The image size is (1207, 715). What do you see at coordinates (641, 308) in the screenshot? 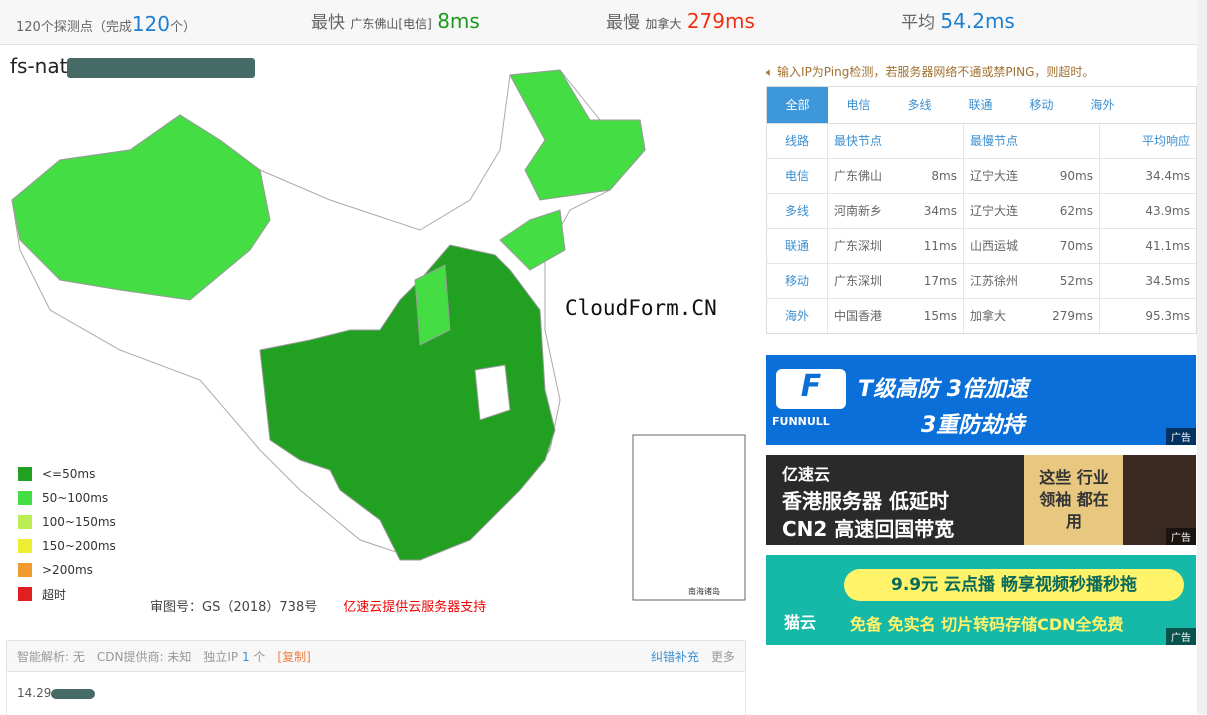
I see `map-watermark: CloudForm.CN` at bounding box center [641, 308].